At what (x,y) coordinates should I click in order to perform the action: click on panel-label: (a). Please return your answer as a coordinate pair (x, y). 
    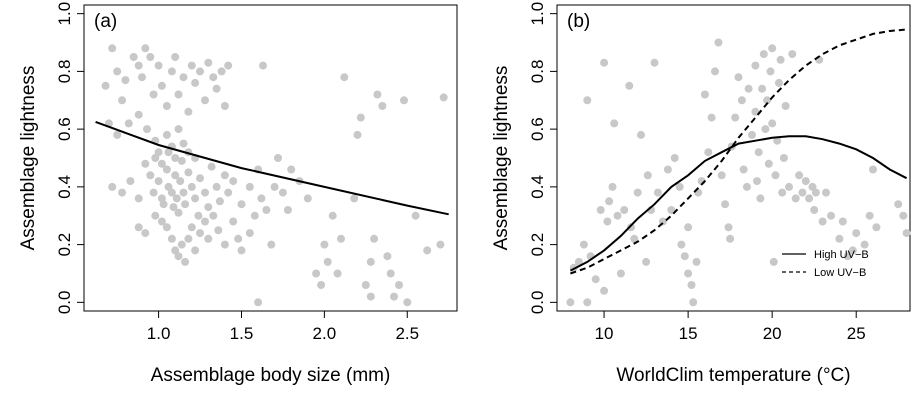
    Looking at the image, I should click on (105, 21).